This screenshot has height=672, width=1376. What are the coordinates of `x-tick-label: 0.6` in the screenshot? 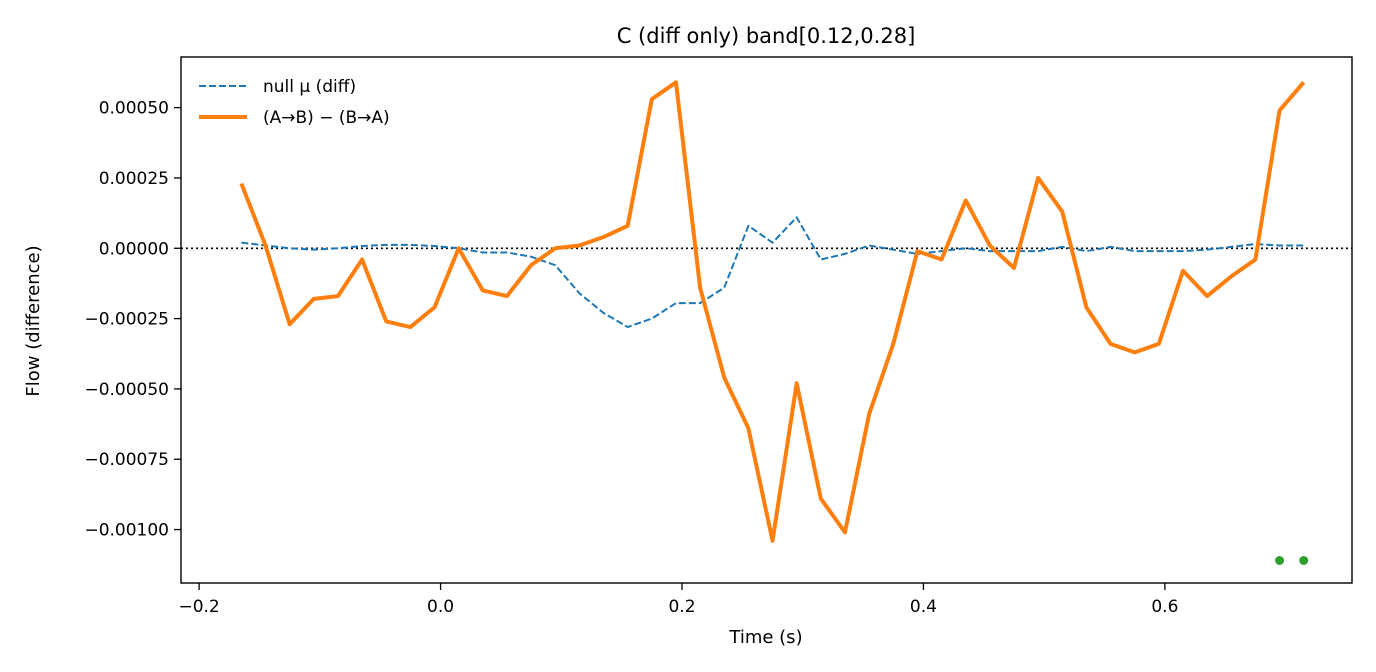 It's located at (1164, 607).